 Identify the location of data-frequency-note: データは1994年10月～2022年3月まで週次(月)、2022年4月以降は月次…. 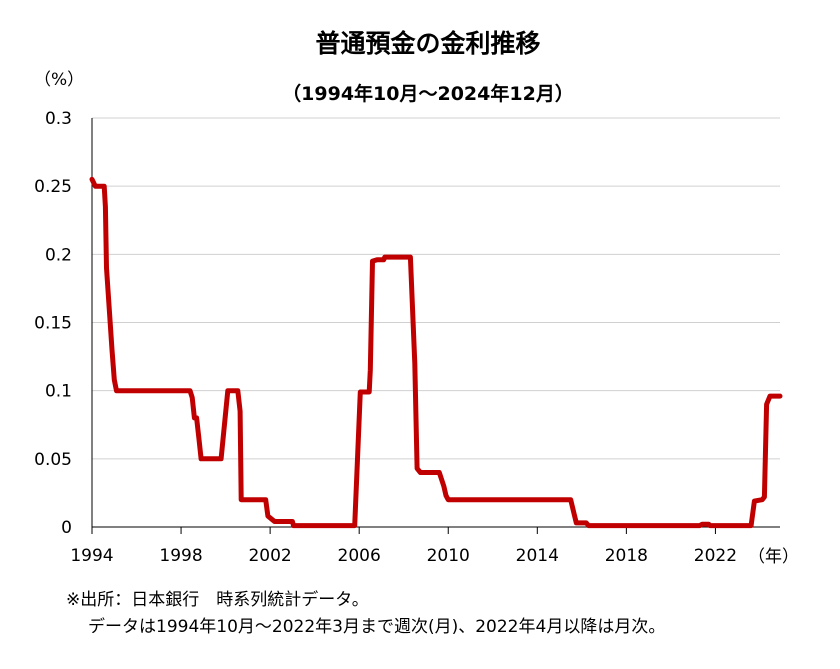
(377, 627).